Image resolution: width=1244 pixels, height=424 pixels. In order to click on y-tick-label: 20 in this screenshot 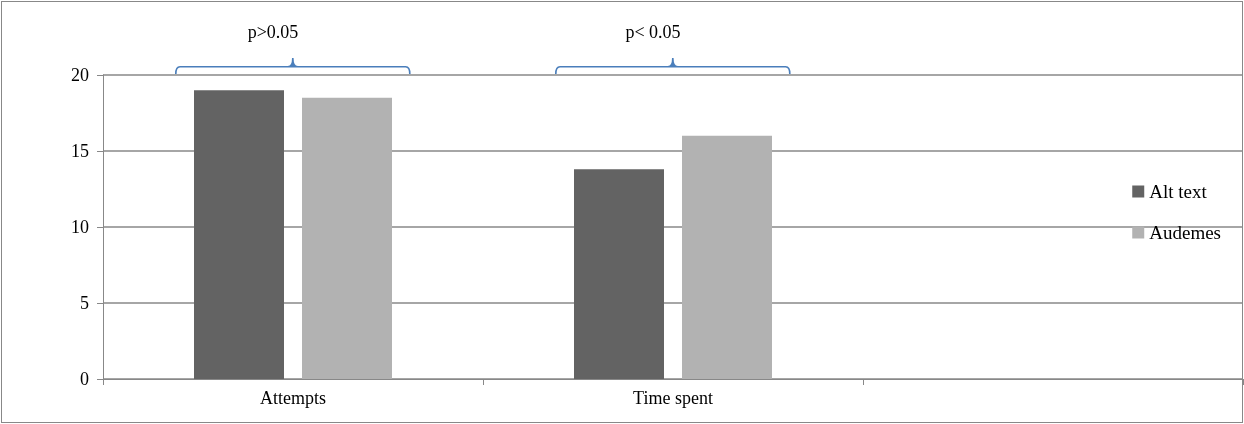, I will do `click(80, 75)`.